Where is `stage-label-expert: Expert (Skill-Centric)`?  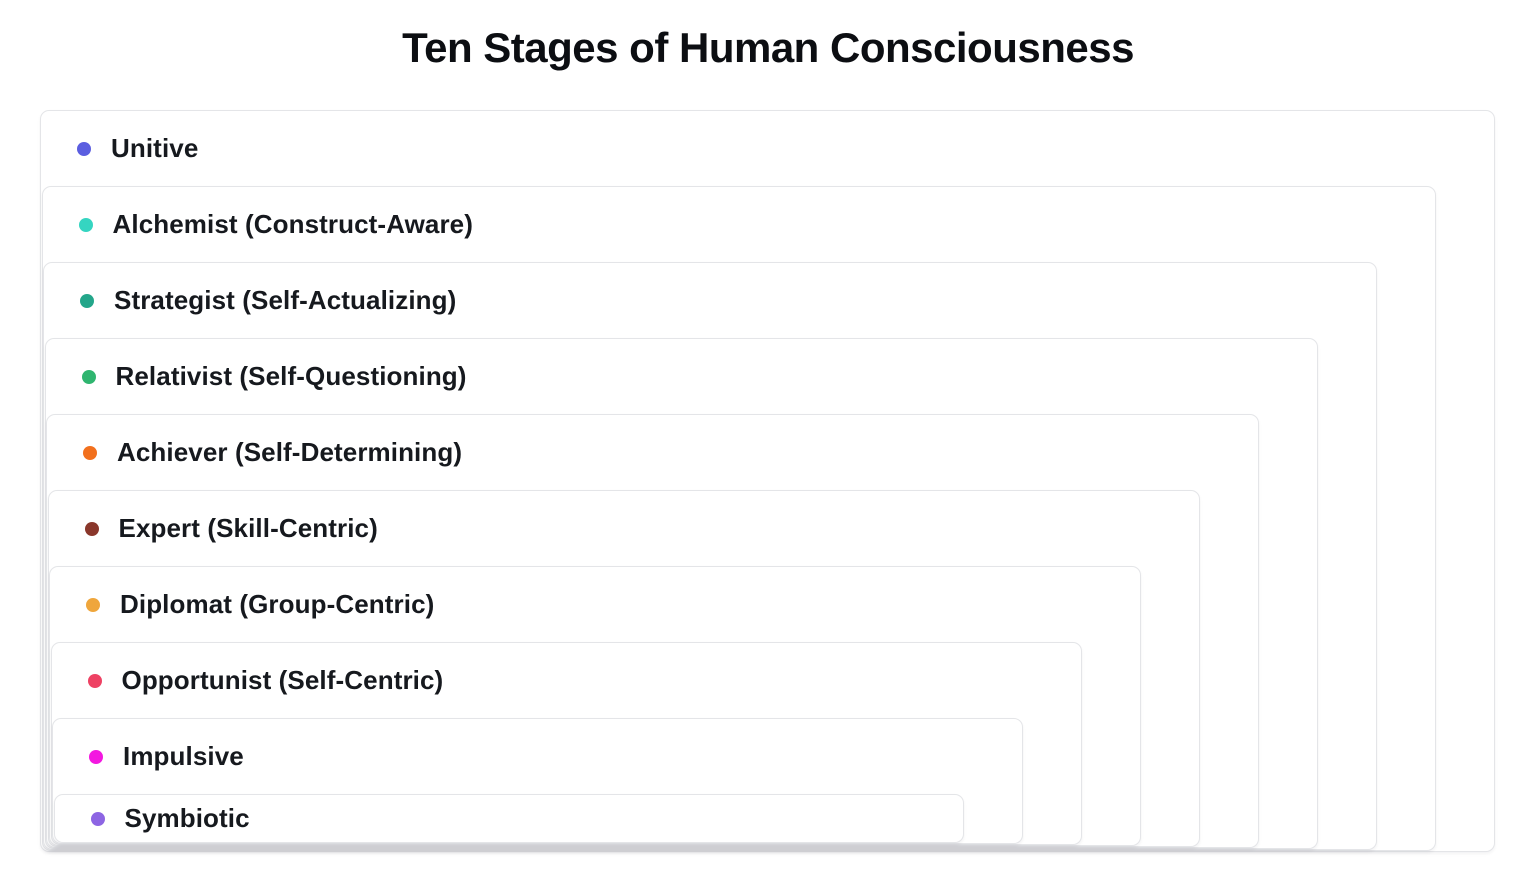
stage-label-expert: Expert (Skill-Centric) is located at coordinates (248, 528).